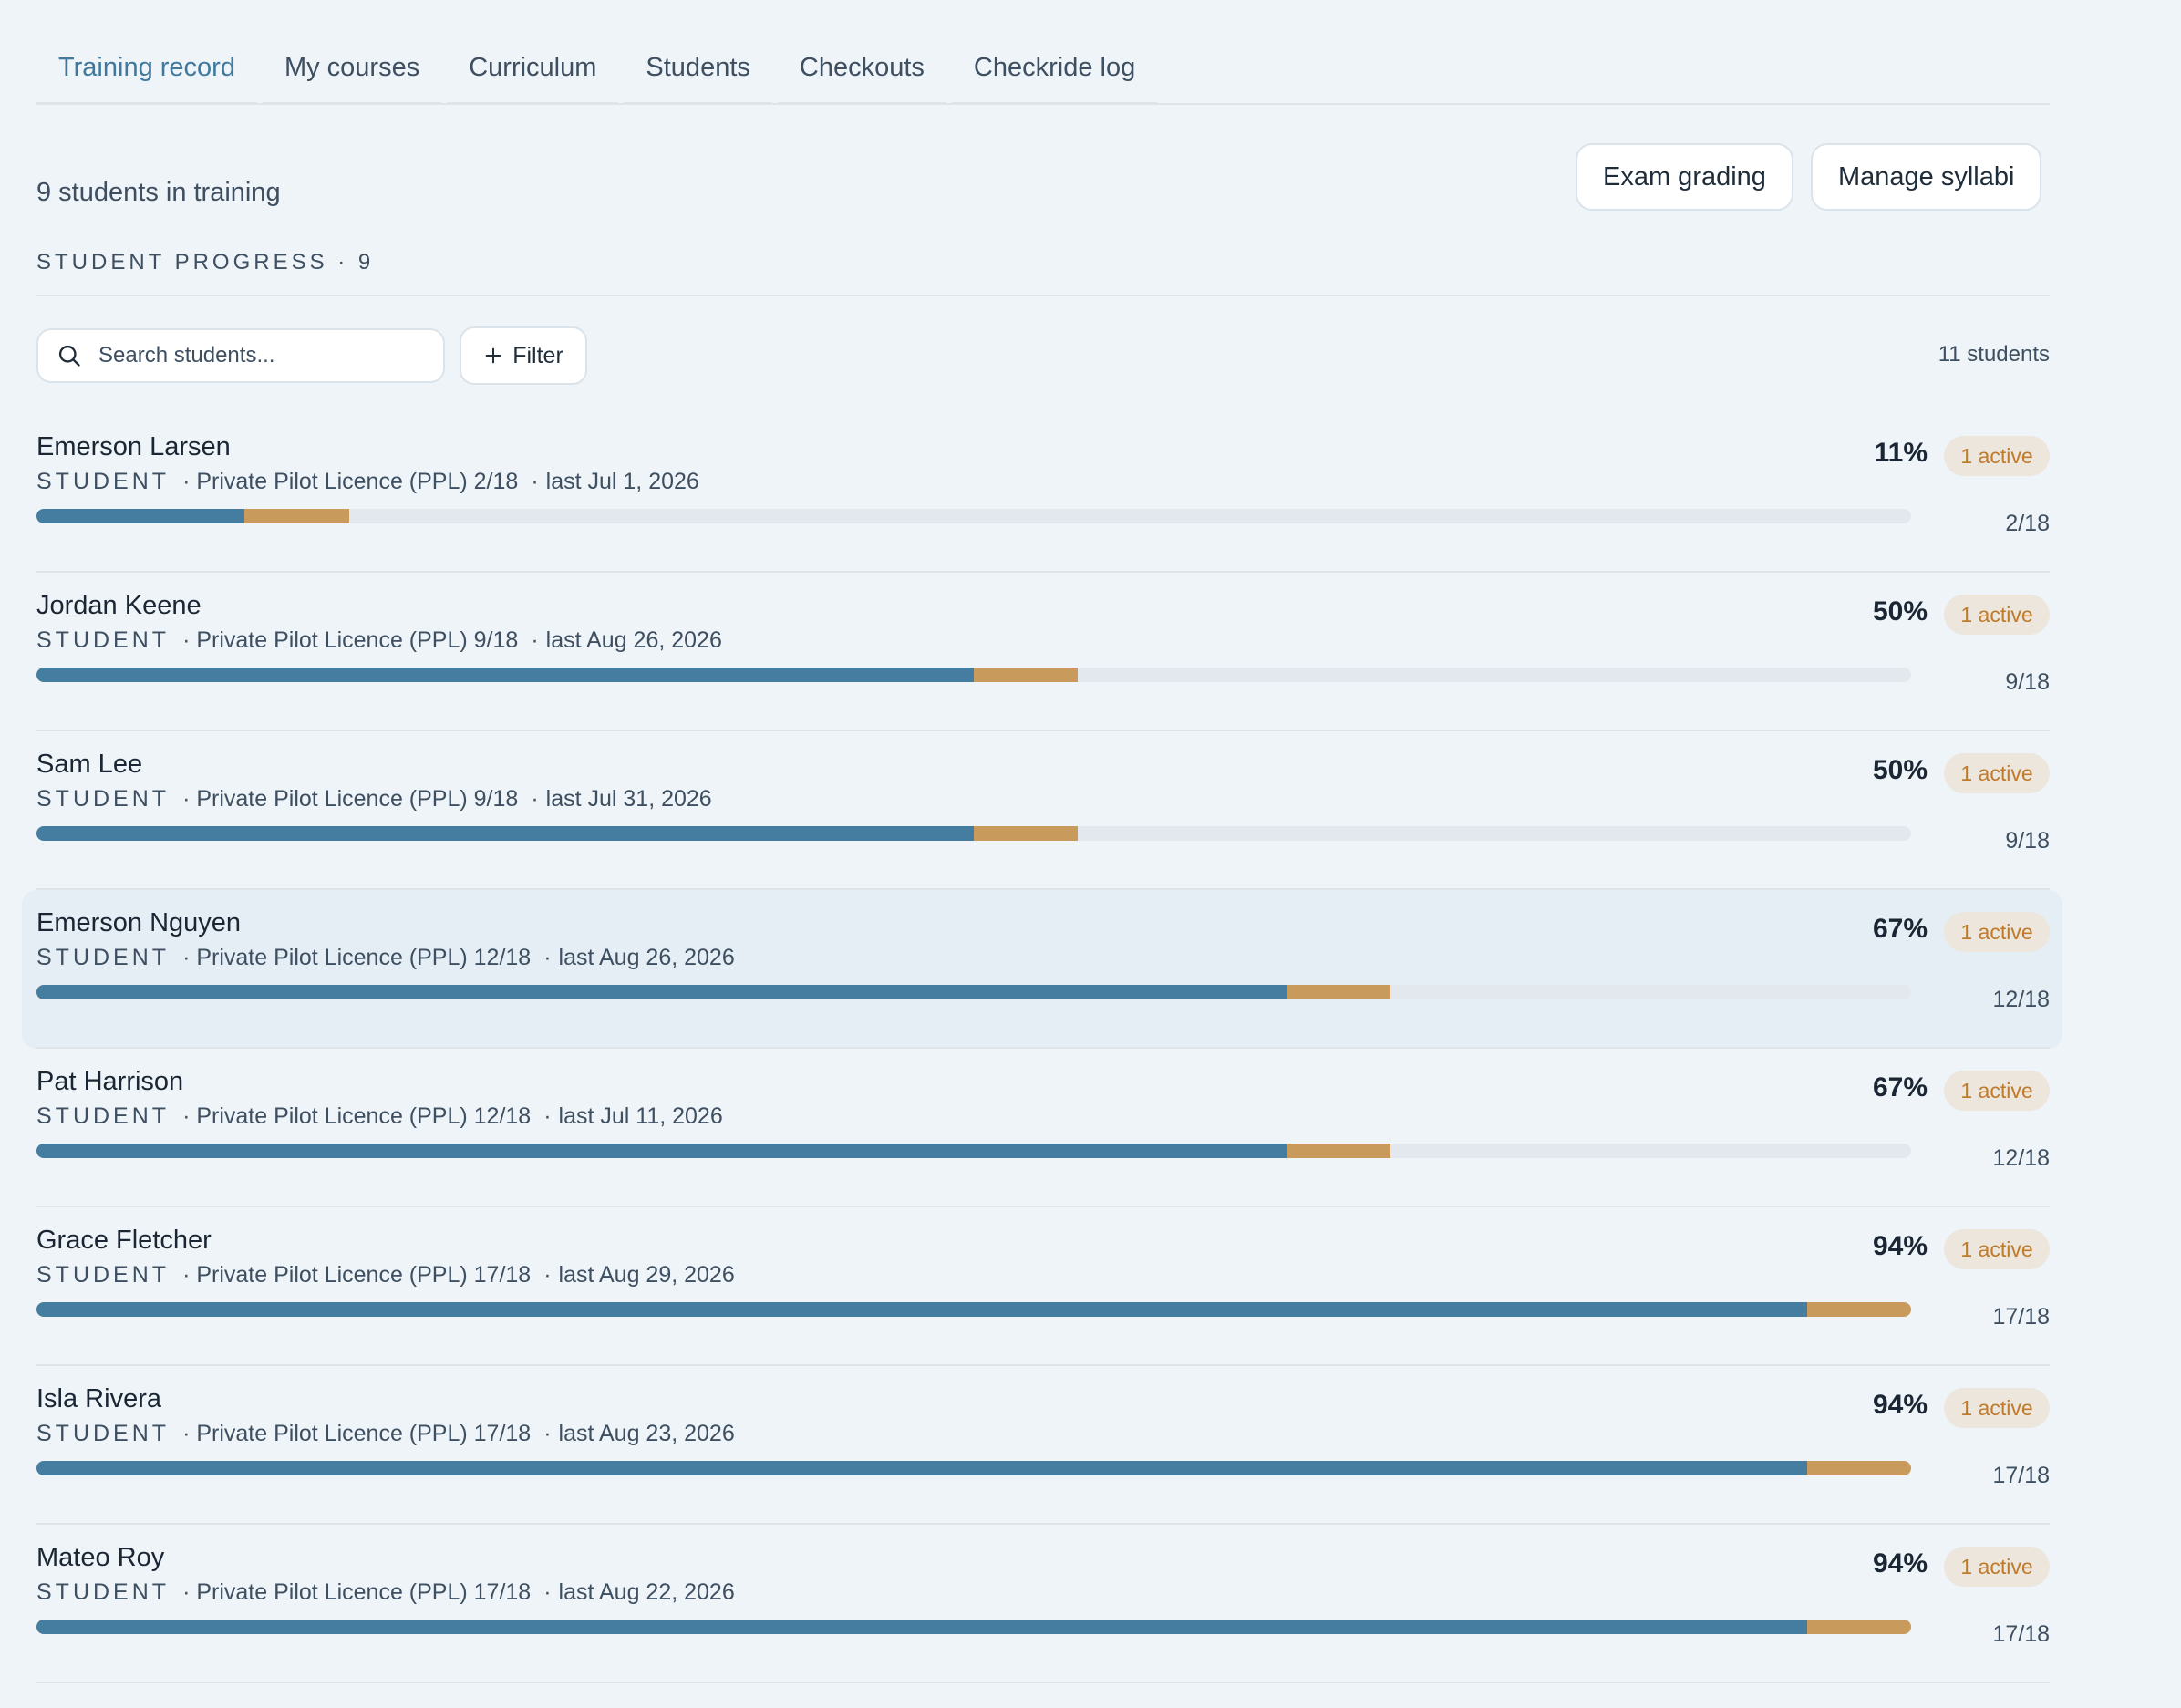 The height and width of the screenshot is (1708, 2181). What do you see at coordinates (124, 1240) in the screenshot?
I see `student-name: Grace Fletcher` at bounding box center [124, 1240].